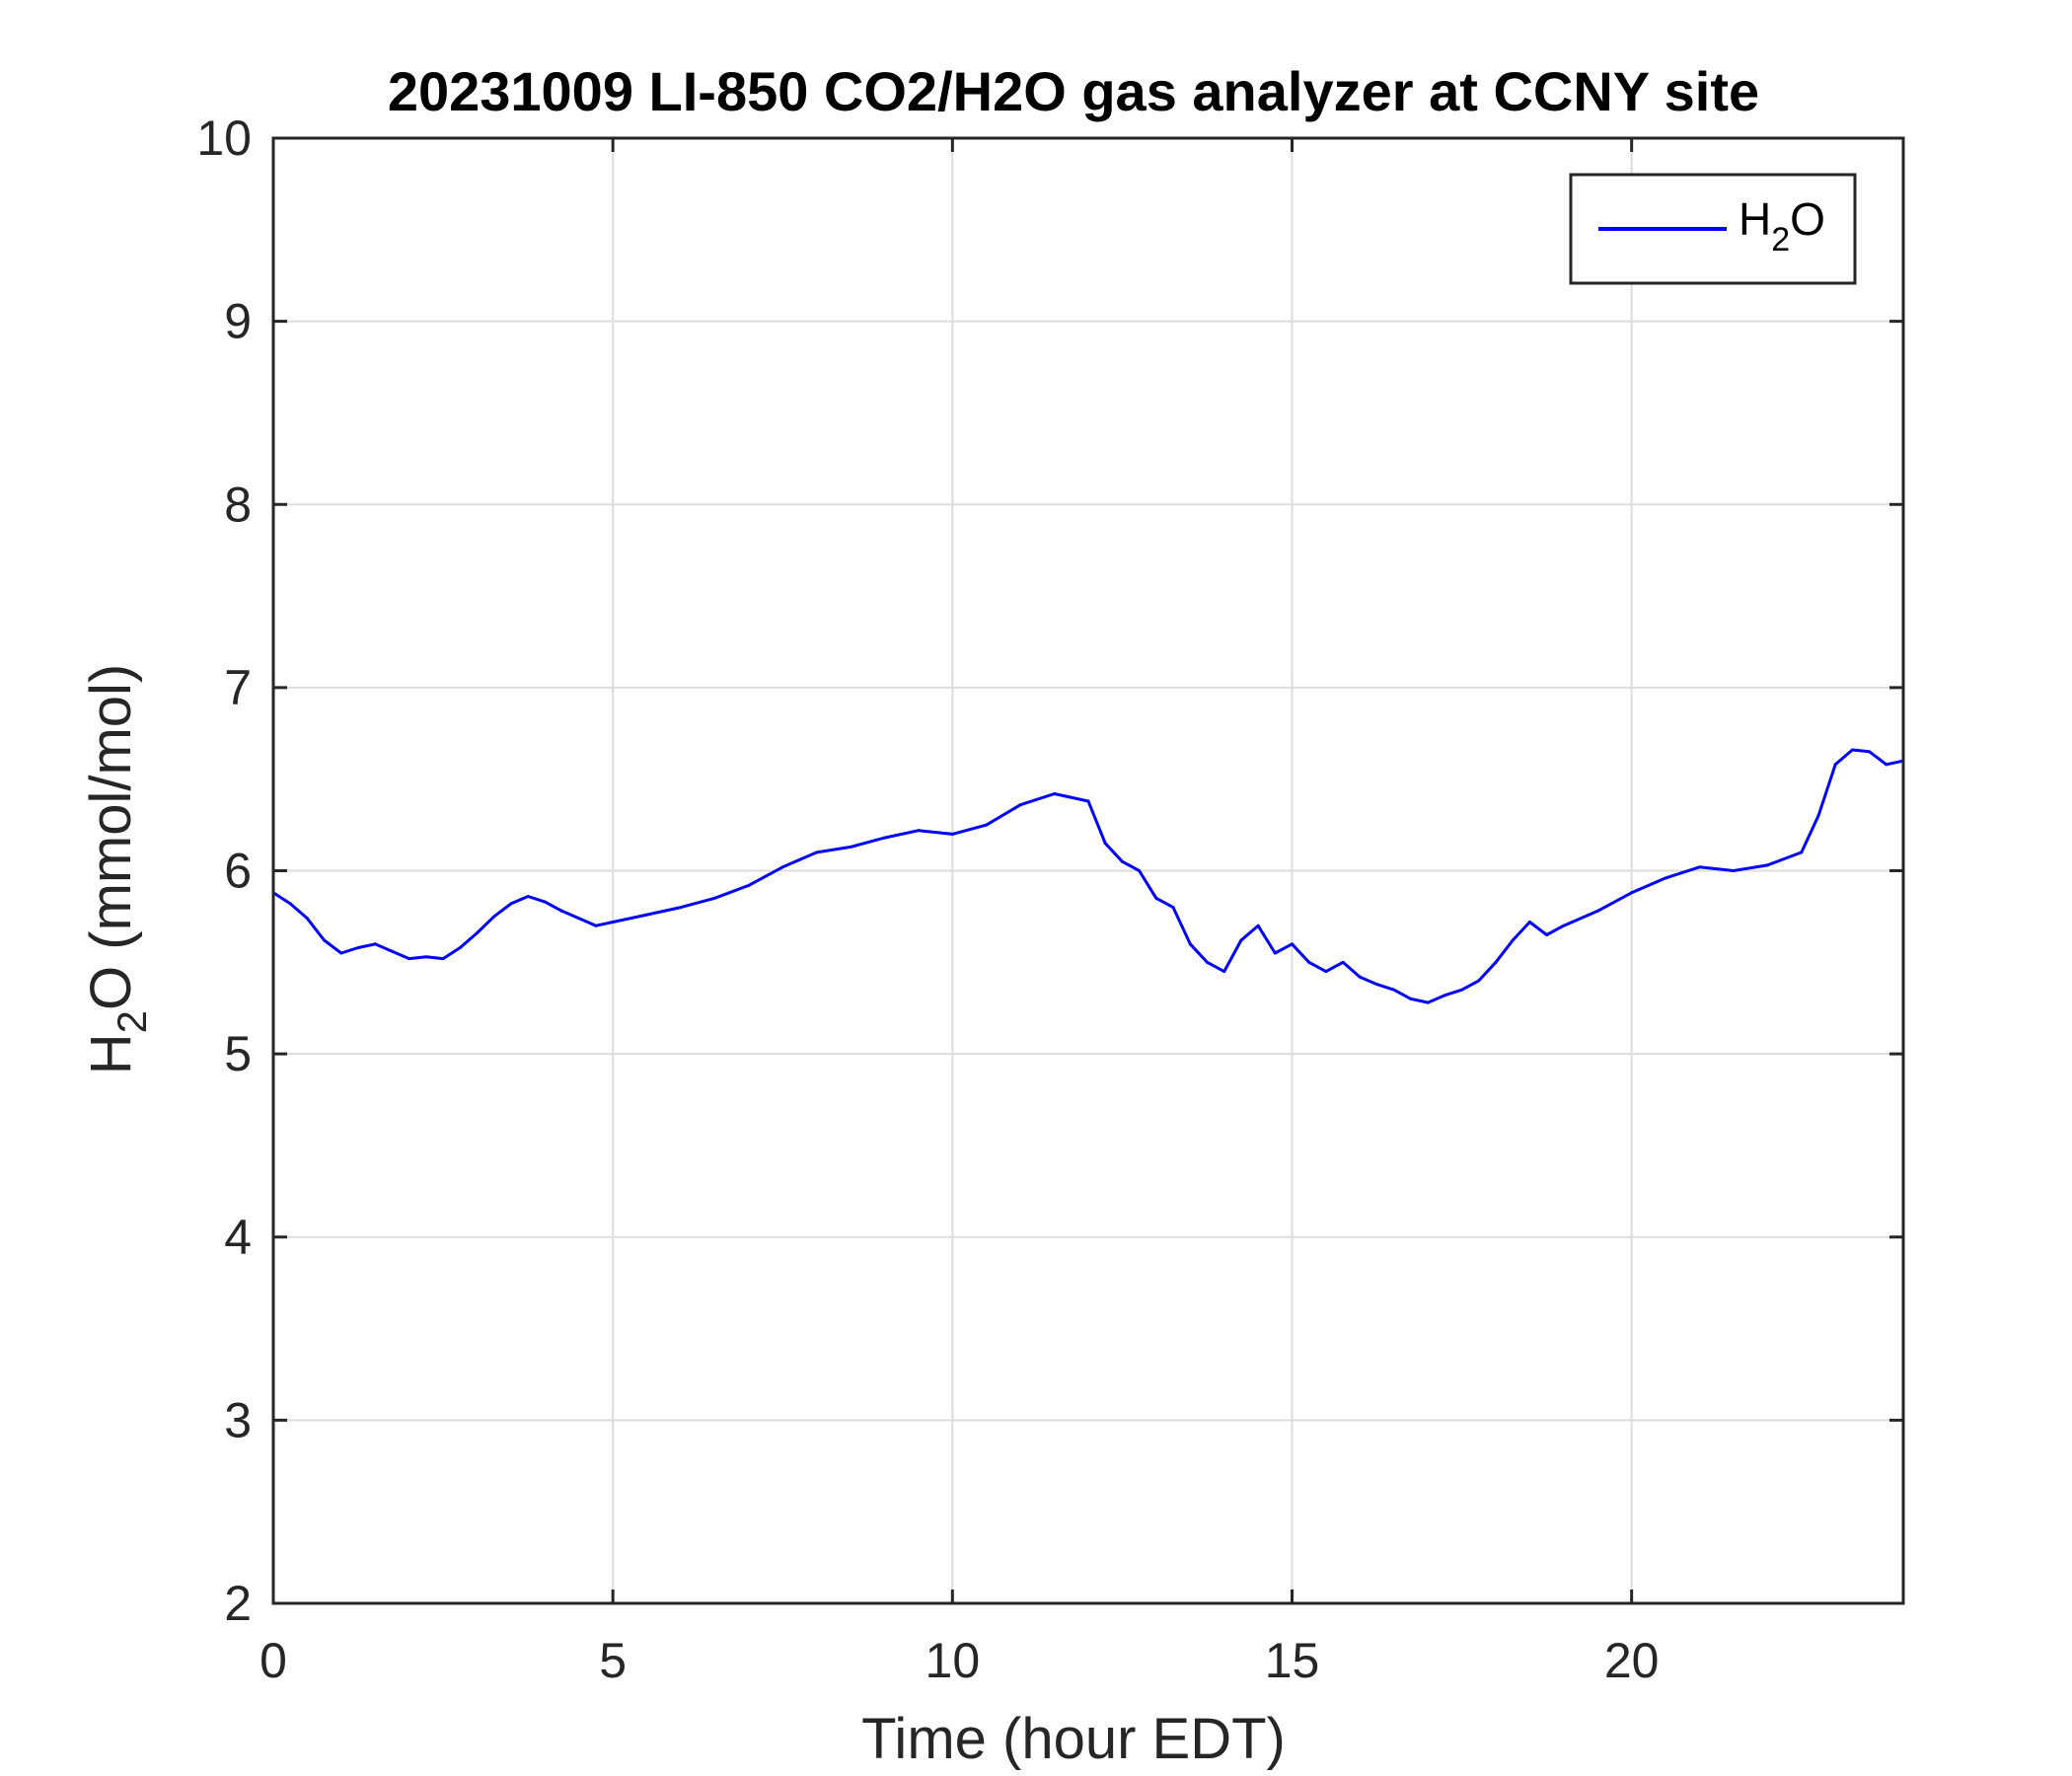 Image resolution: width=2072 pixels, height=1776 pixels. Describe the element at coordinates (1808, 219) in the screenshot. I see `legend-label-rest: O` at that location.